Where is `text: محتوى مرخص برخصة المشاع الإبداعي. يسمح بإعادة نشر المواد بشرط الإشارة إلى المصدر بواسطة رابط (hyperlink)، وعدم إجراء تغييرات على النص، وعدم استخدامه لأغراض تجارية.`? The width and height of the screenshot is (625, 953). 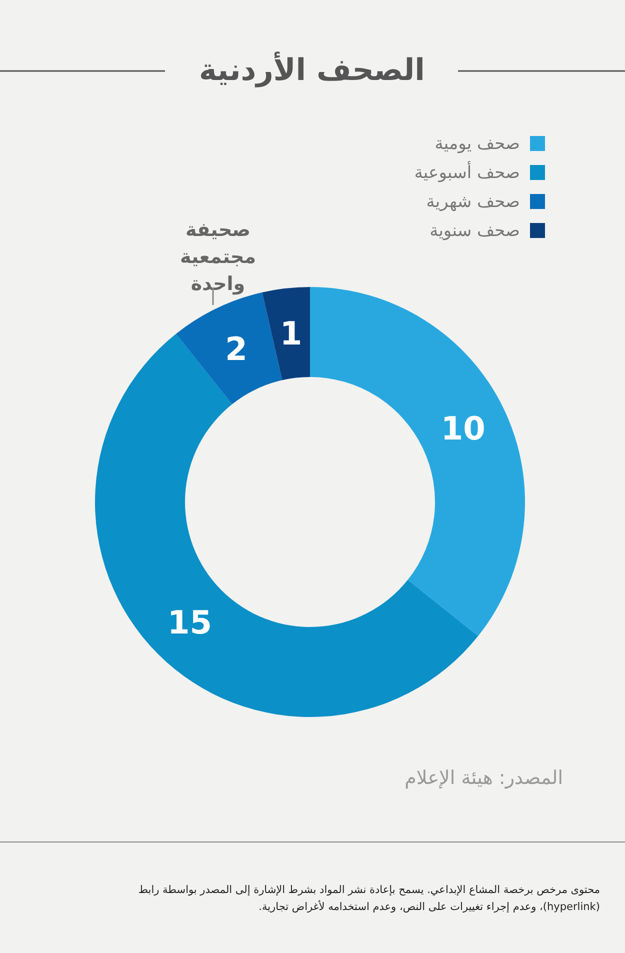
text: محتوى مرخص برخصة المشاع الإبداعي. يسمح بإعادة نشر المواد بشرط الإشارة إلى المصدر بواسطة رابط (hyperlink)، وعدم إجراء تغييرات على النص، وعدم استخدامه لأغراض تجارية. is located at coordinates (369, 898).